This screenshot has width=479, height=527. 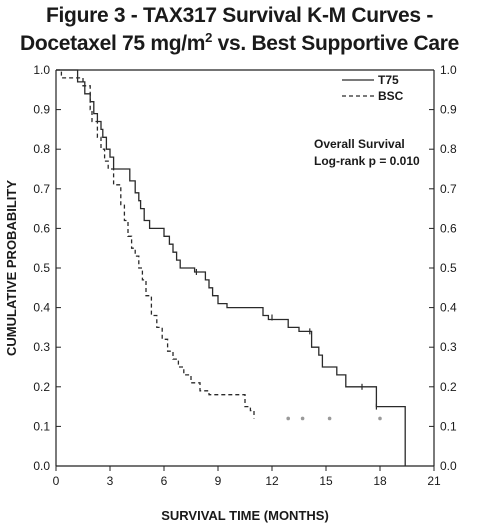 What do you see at coordinates (41, 387) in the screenshot?
I see `y-tick-label-left: 0.2` at bounding box center [41, 387].